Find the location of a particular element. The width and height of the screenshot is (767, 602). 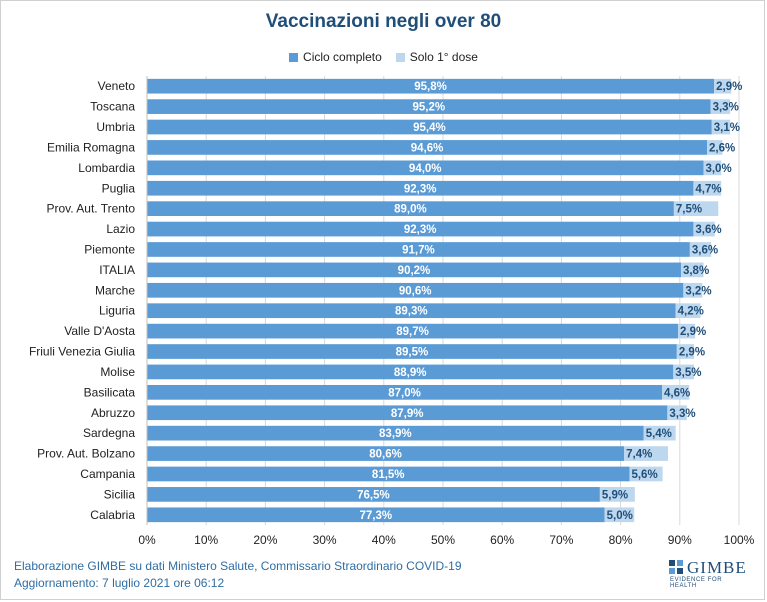

data-label-first-dose: 3,0% is located at coordinates (718, 169).